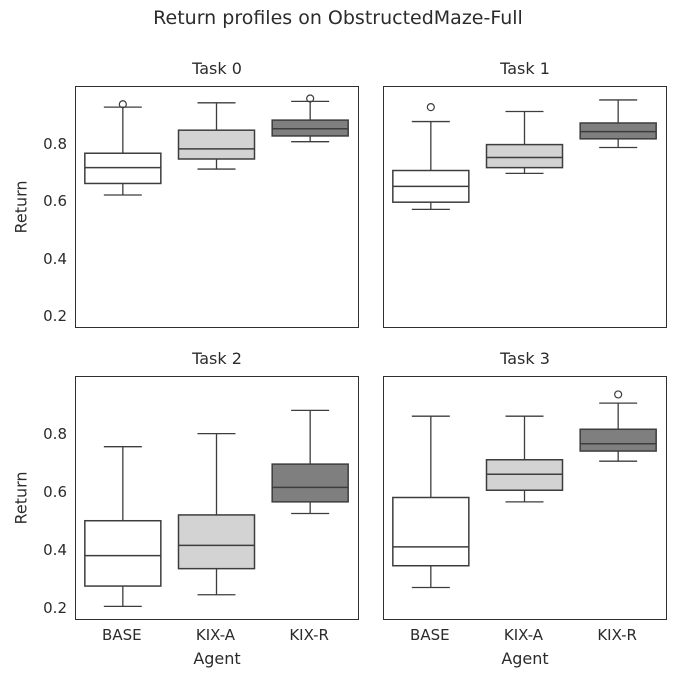 The height and width of the screenshot is (684, 676). I want to click on axes-task2, so click(217, 498).